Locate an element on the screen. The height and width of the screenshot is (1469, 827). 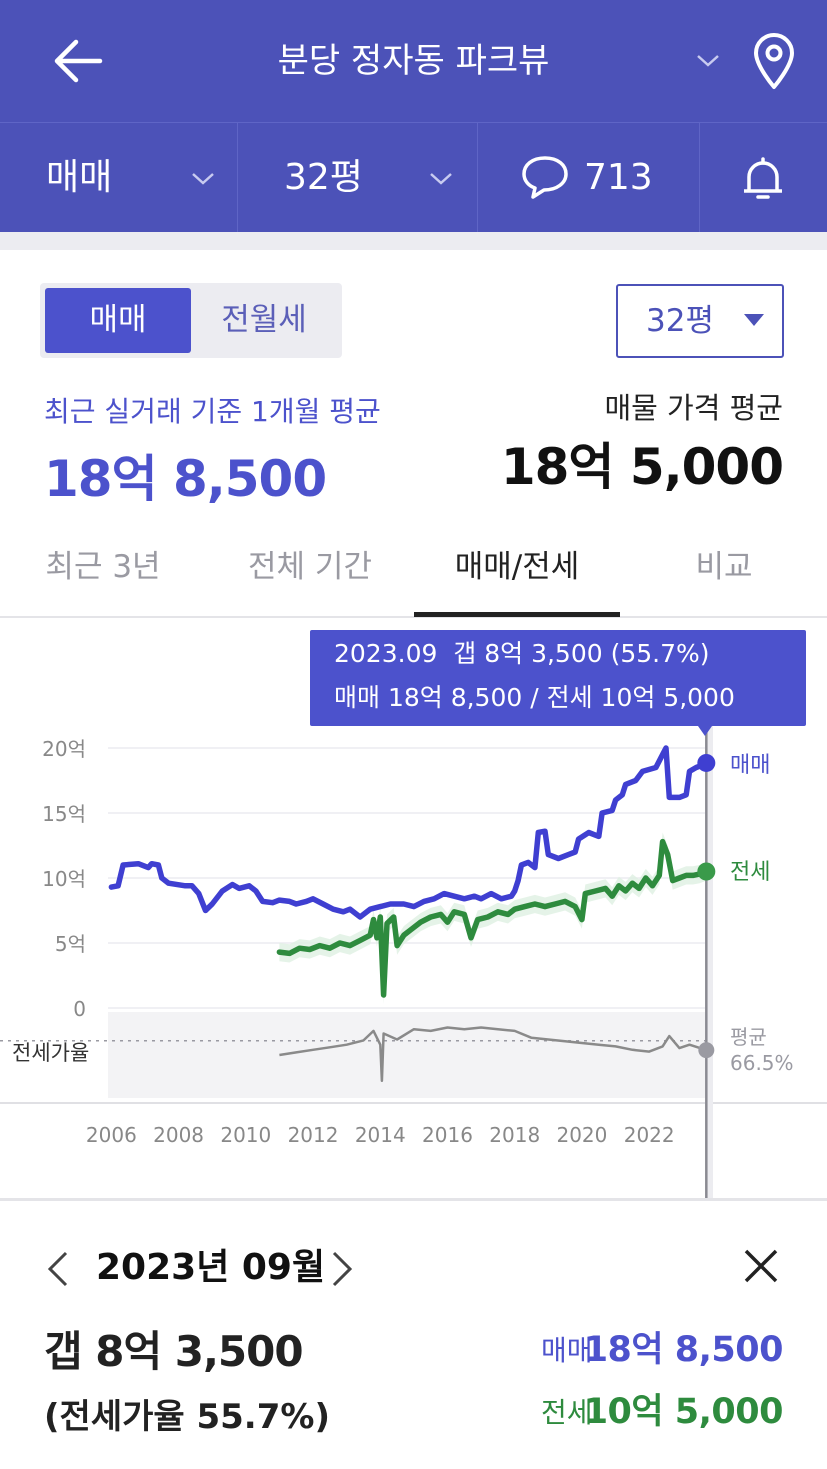
tooltip-line-2: 매매 18억 8,500 / 전세 10억 5,000 is located at coordinates (534, 697).